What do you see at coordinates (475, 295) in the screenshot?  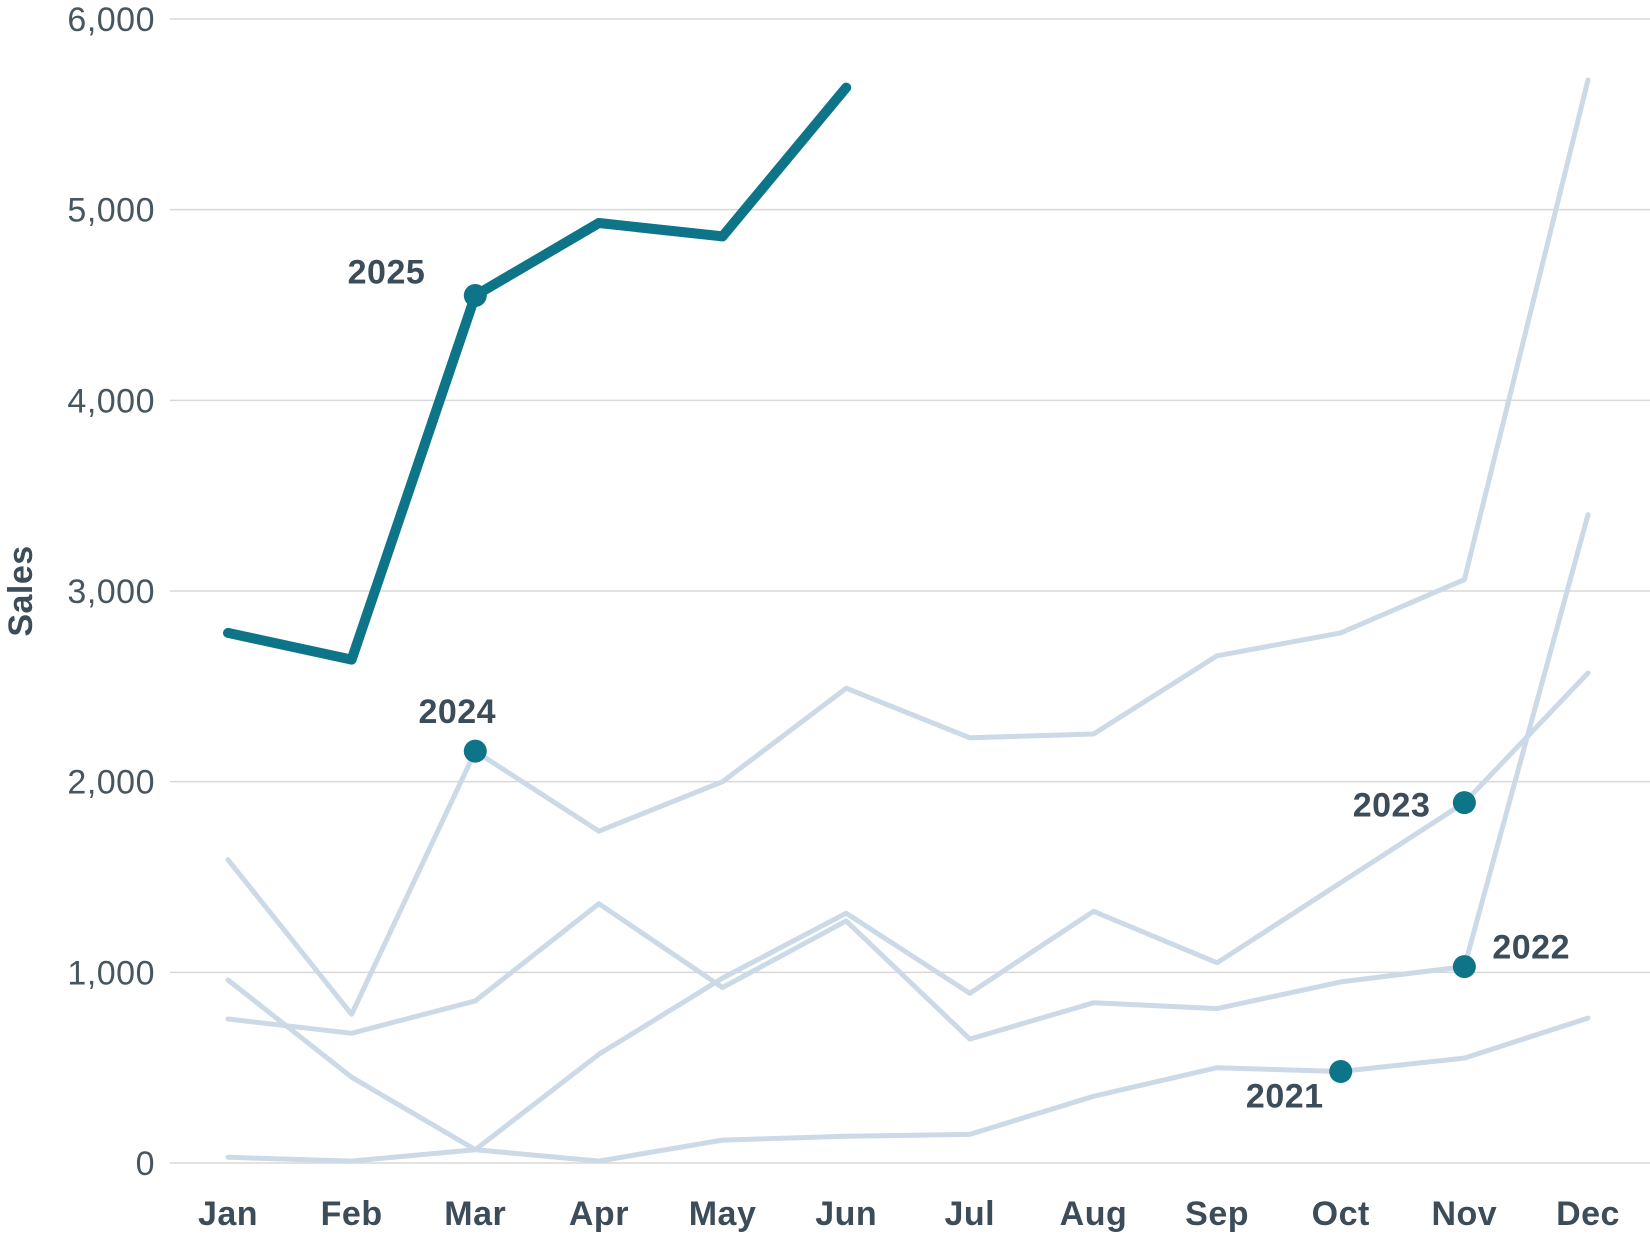 I see `series-marker-2025` at bounding box center [475, 295].